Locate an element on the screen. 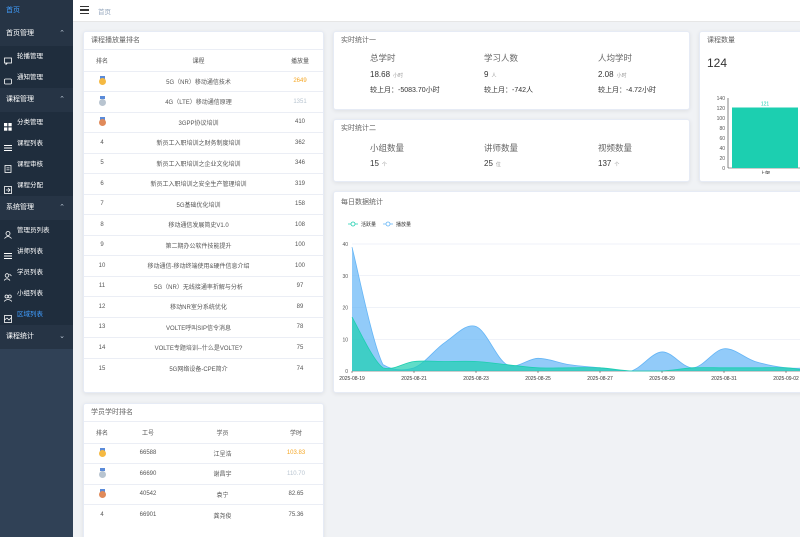 This screenshot has height=537, width=800. y-tick-label: 60 is located at coordinates (722, 139).